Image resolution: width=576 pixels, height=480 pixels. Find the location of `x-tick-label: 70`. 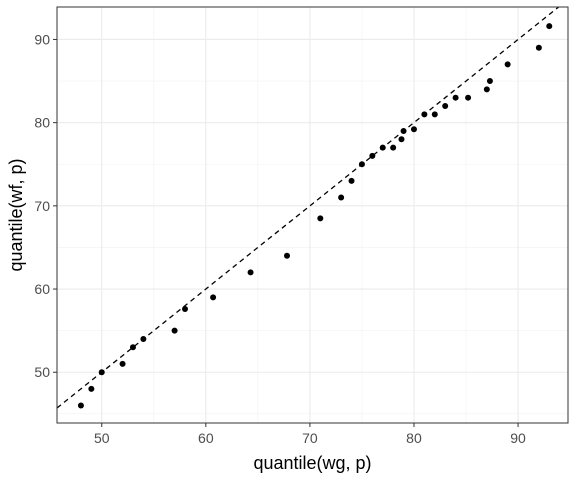

x-tick-label: 70 is located at coordinates (310, 438).